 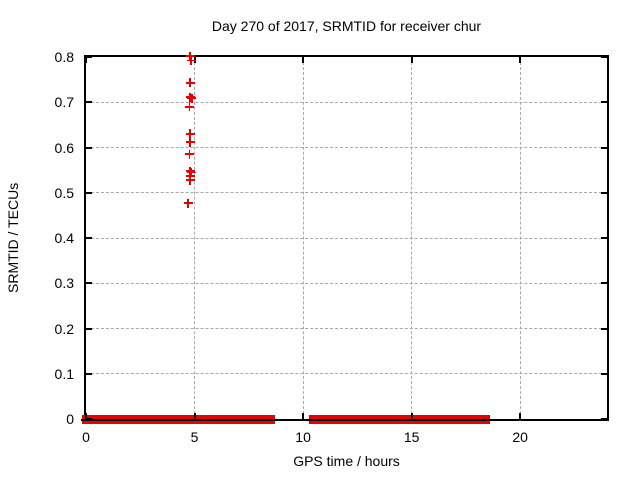 I want to click on y-tick-label: 0.8, so click(x=64, y=57).